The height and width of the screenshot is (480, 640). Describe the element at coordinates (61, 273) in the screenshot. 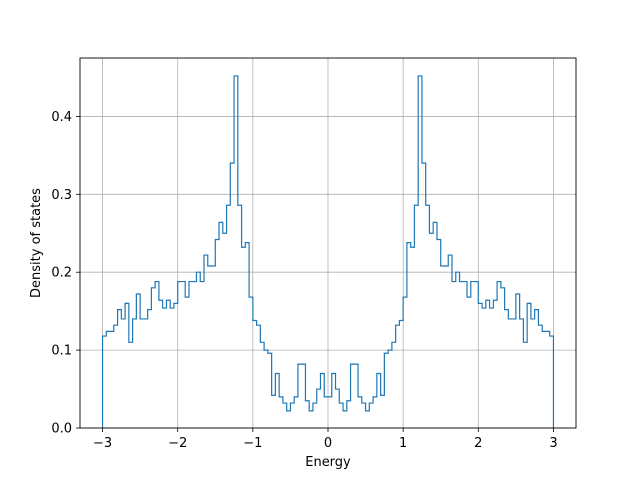

I see `y-tick-label: 0.2` at that location.